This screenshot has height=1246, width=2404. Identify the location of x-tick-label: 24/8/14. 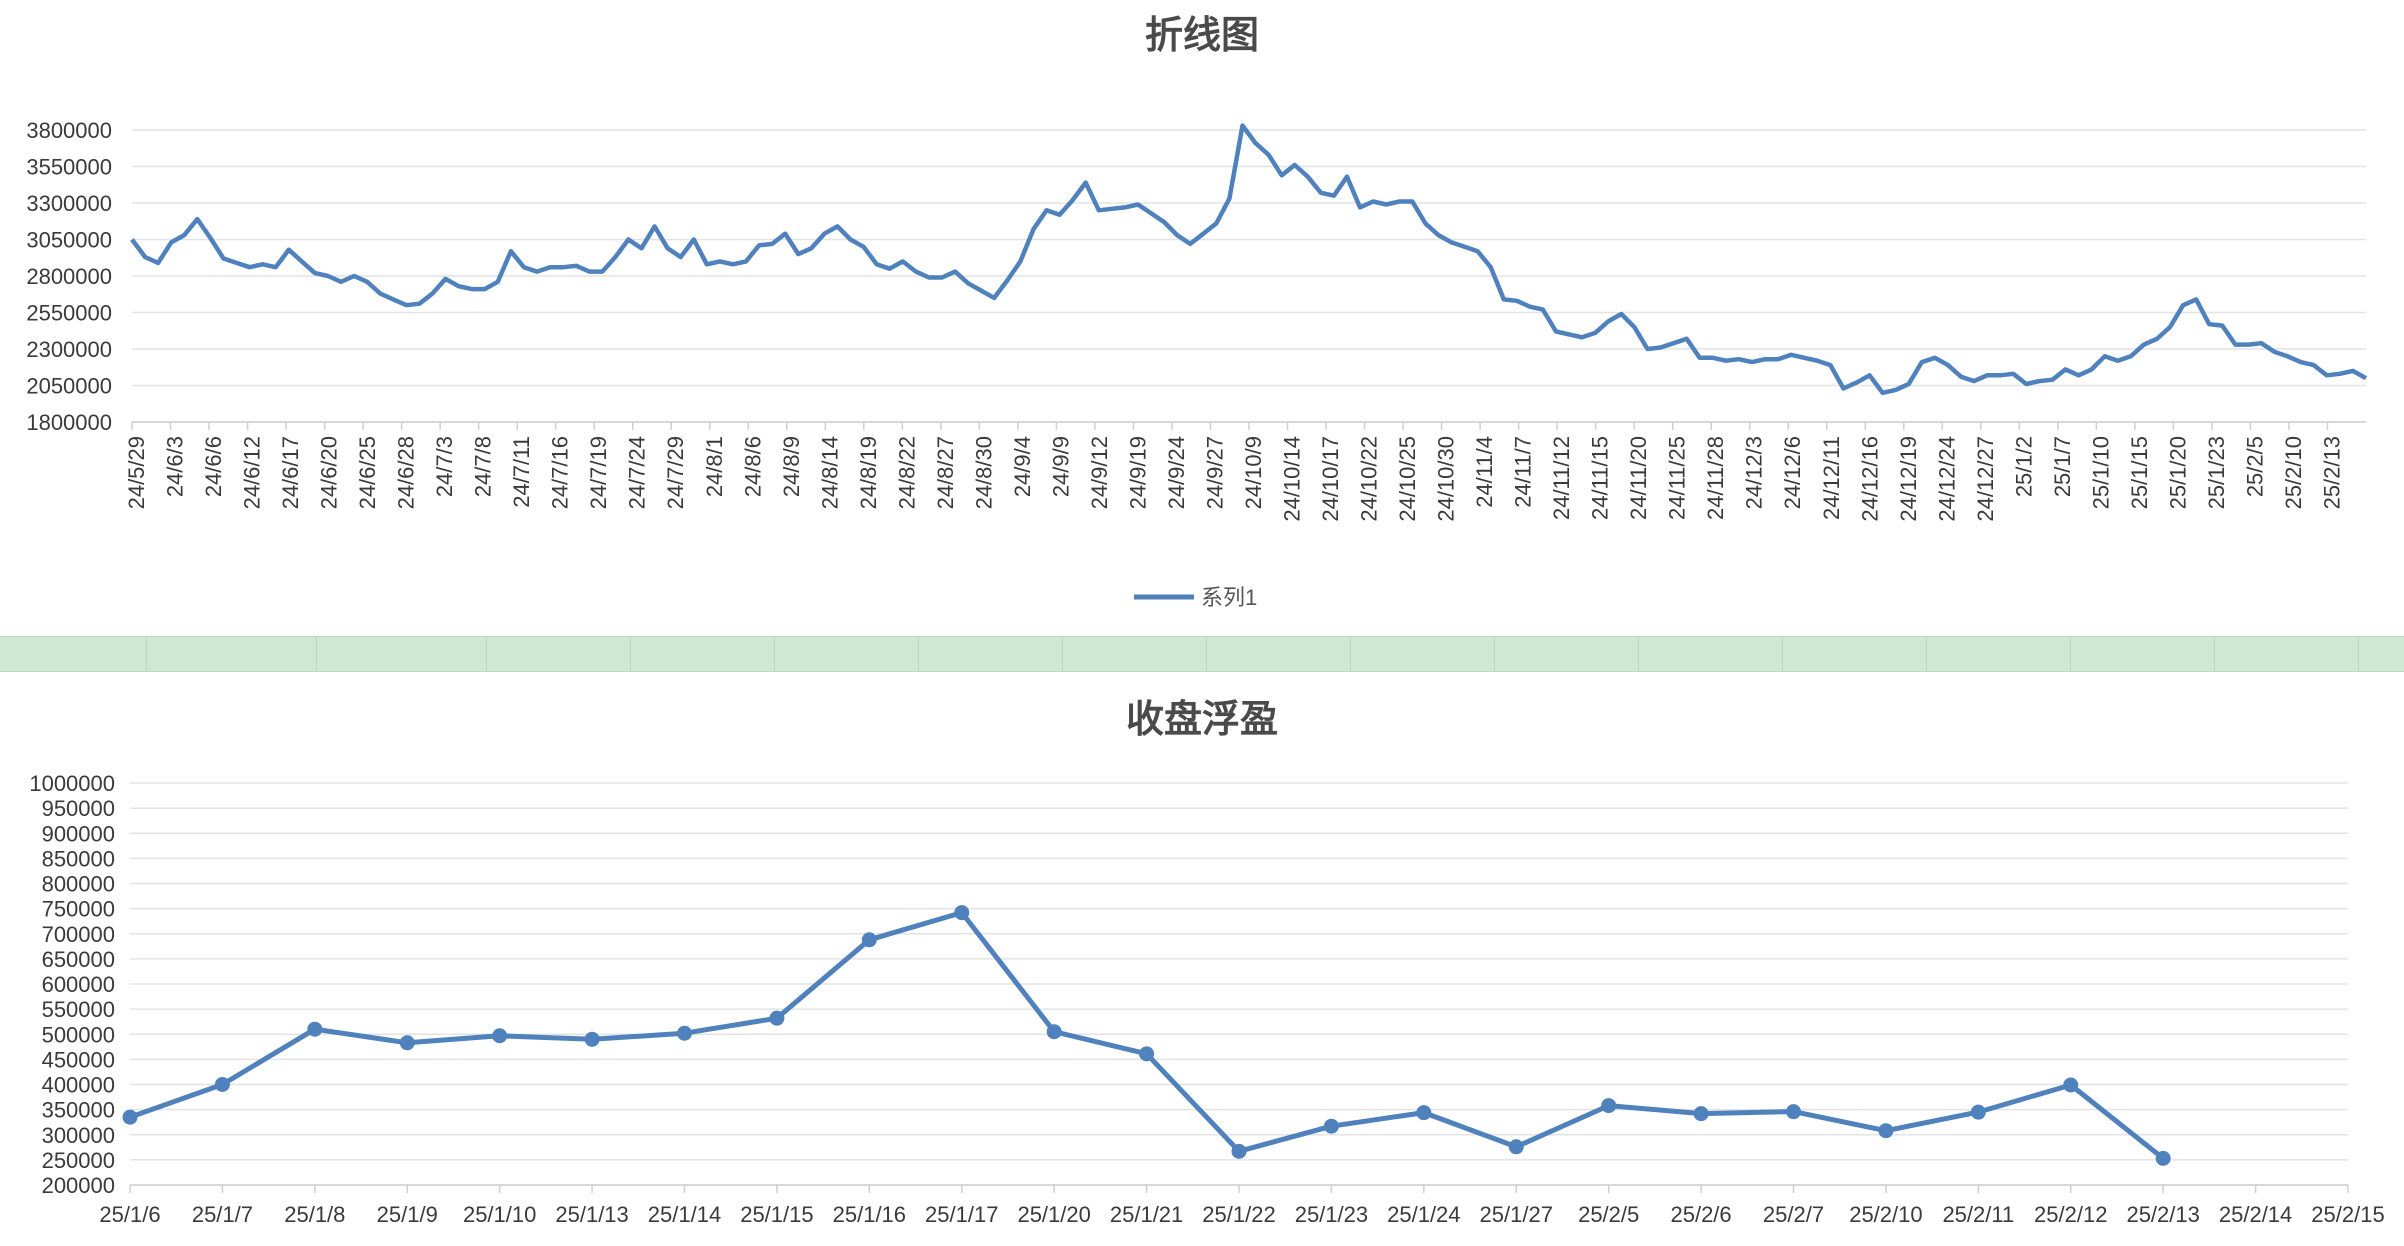
(829, 472).